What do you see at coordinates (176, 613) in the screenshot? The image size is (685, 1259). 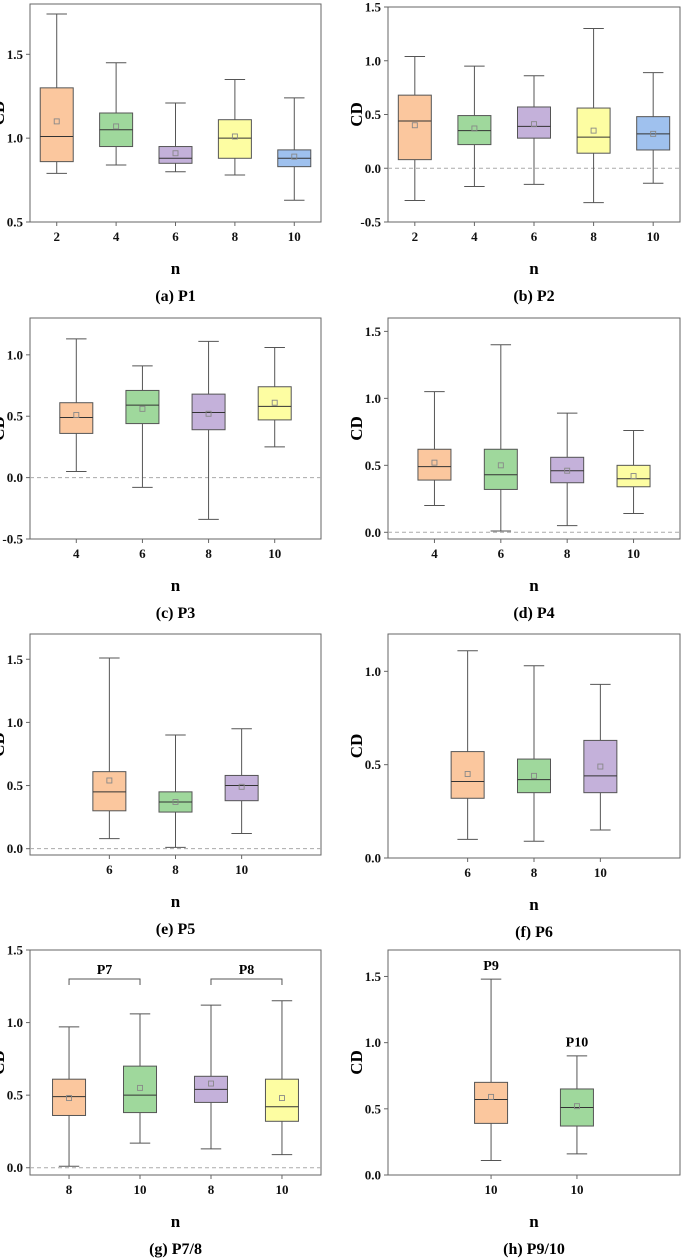 I see `panel-caption: (c) P3` at bounding box center [176, 613].